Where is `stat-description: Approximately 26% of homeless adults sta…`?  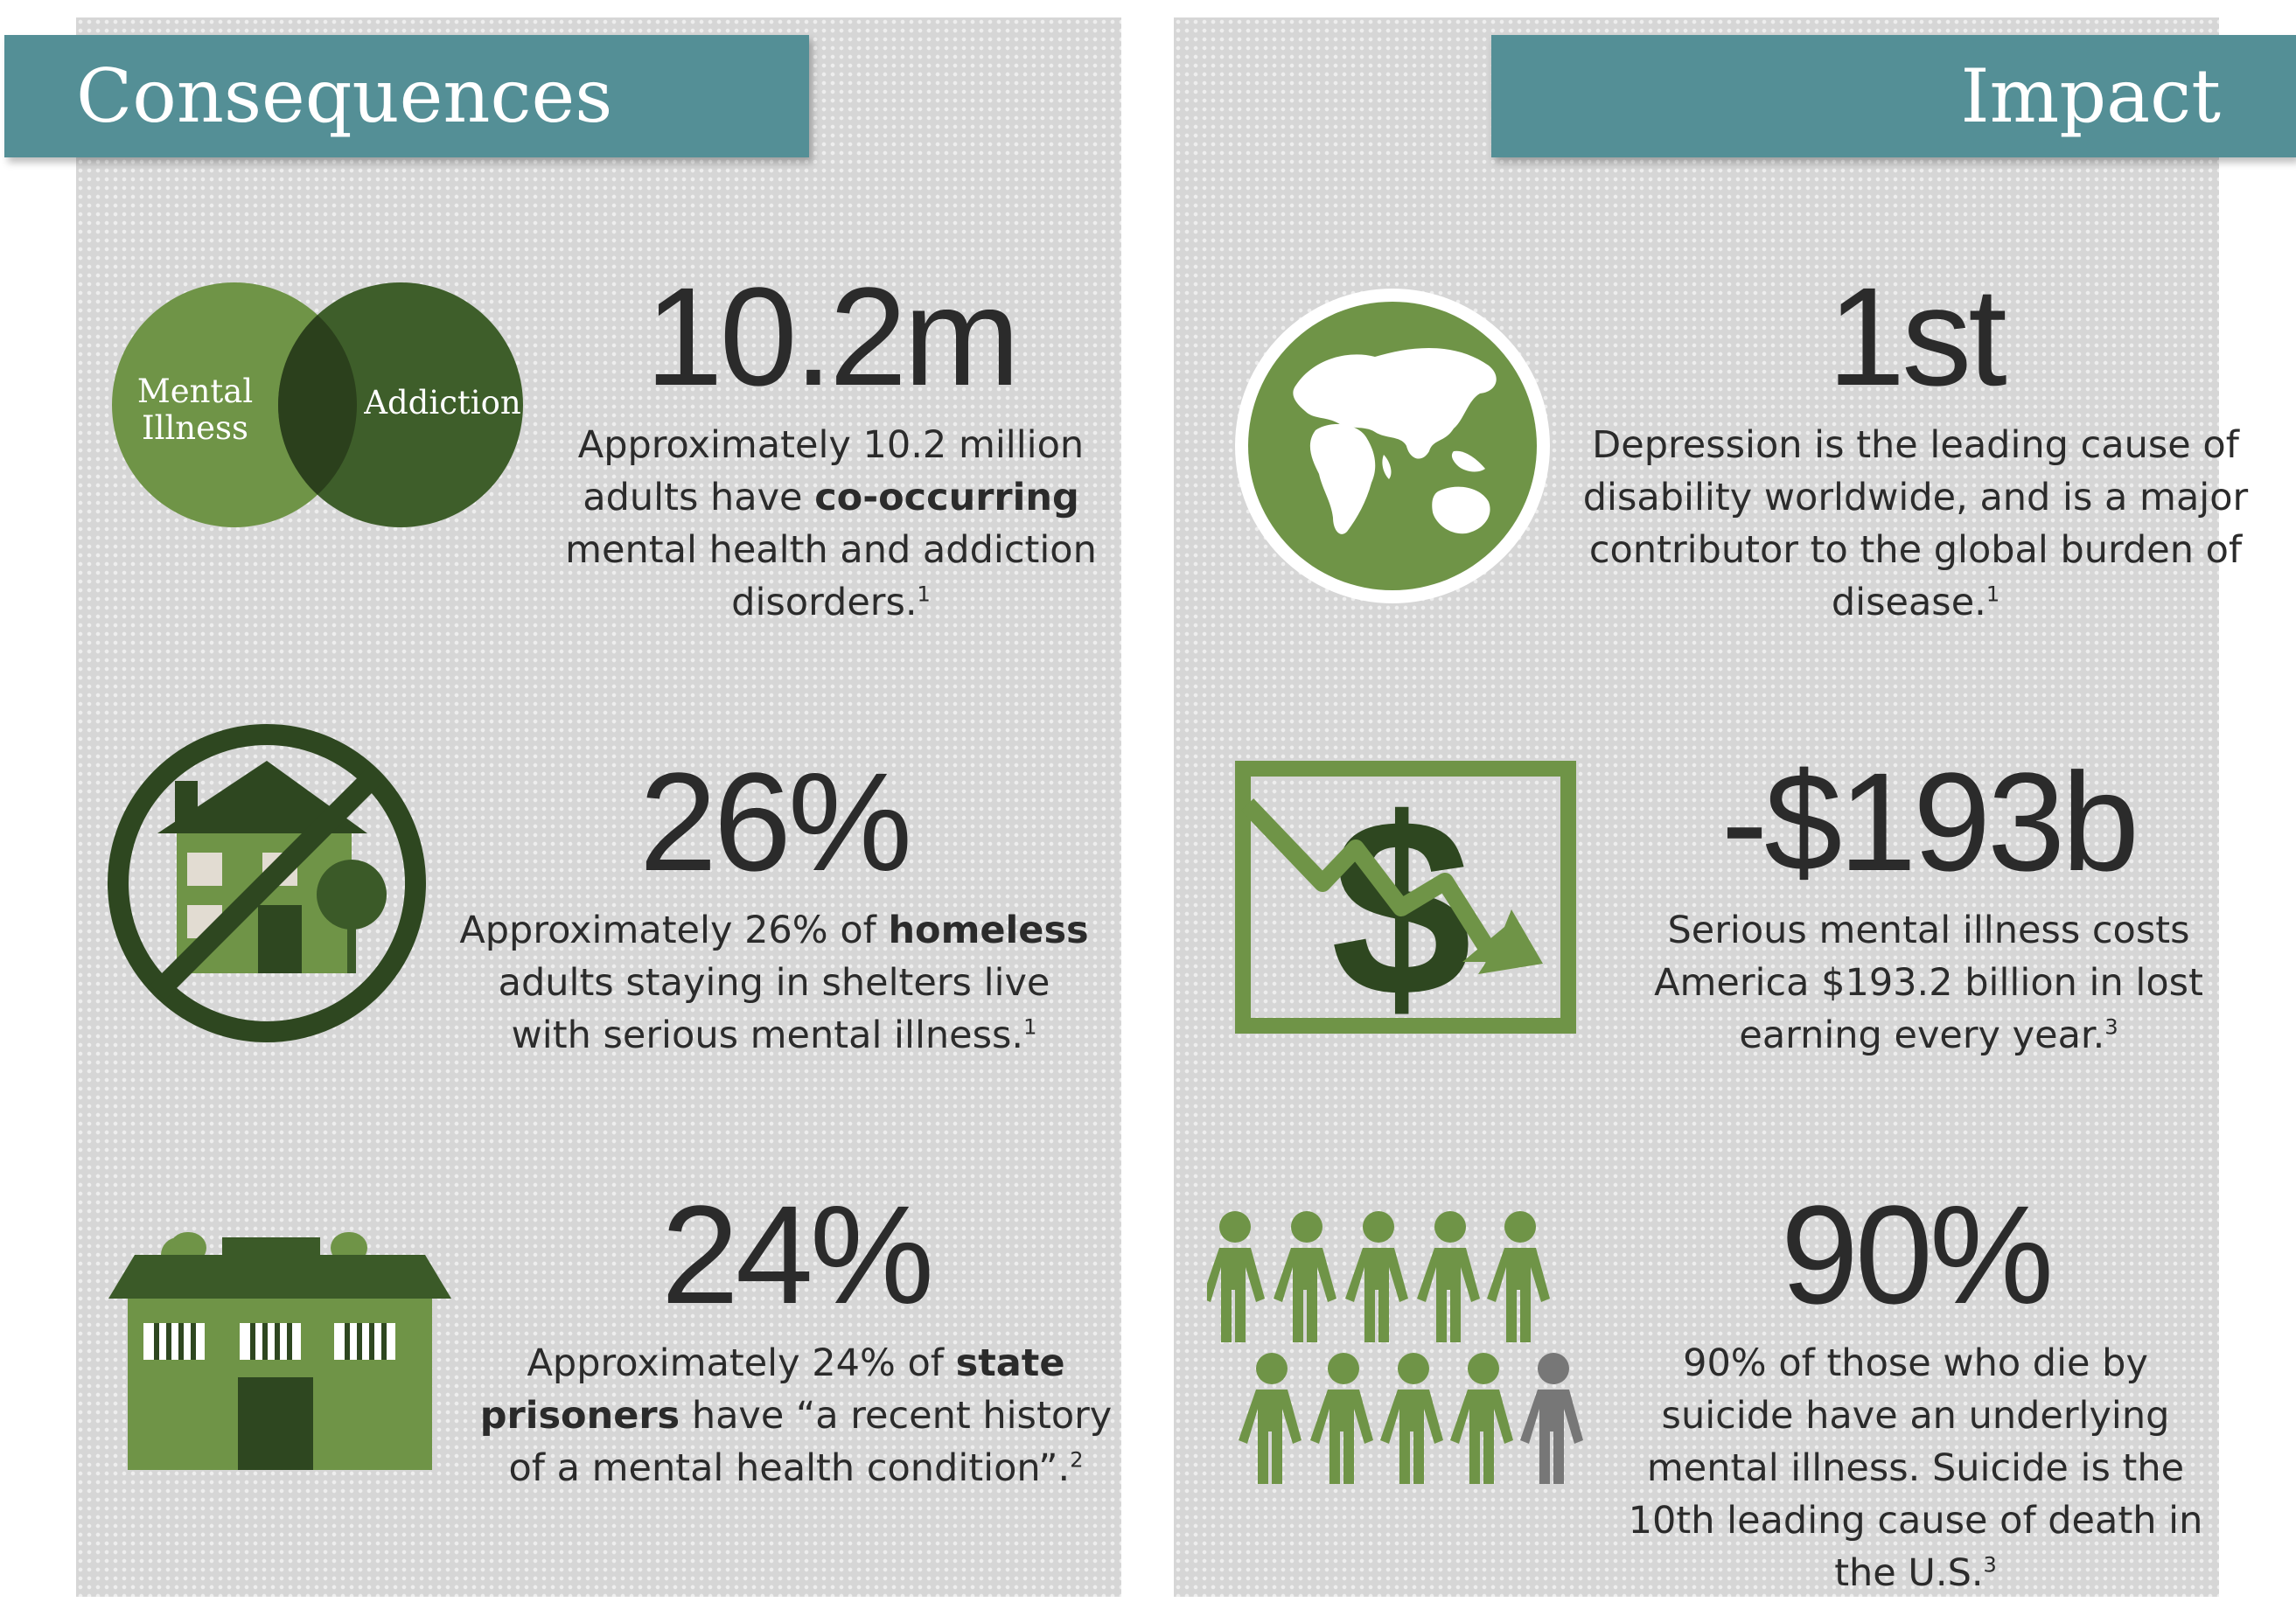 stat-description: Approximately 26% of homeless adults sta… is located at coordinates (774, 983).